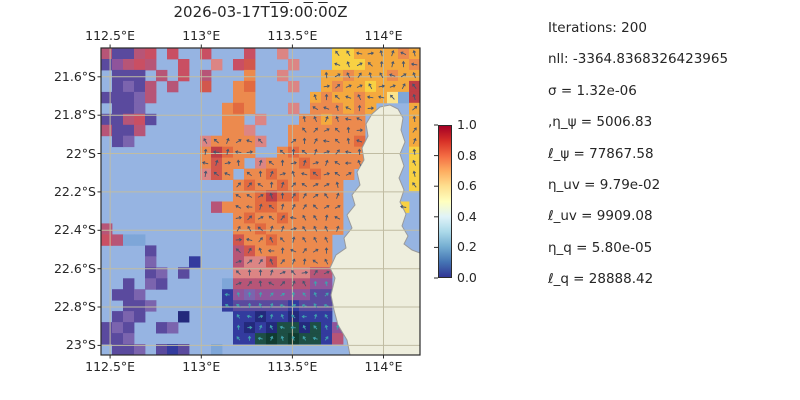 Image resolution: width=800 pixels, height=400 pixels. Describe the element at coordinates (74, 76) in the screenshot. I see `y-tick-label: 21.6°S` at that location.